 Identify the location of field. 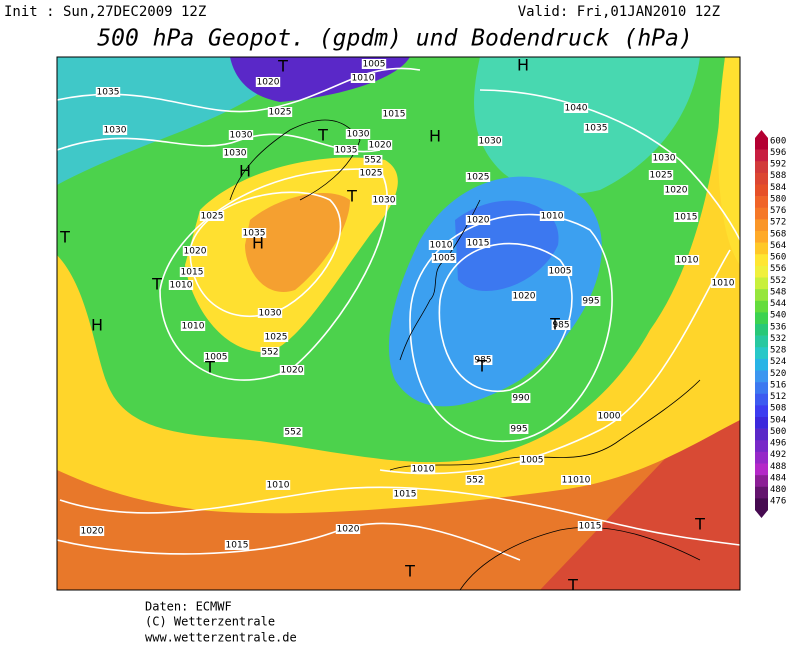
(297, 242).